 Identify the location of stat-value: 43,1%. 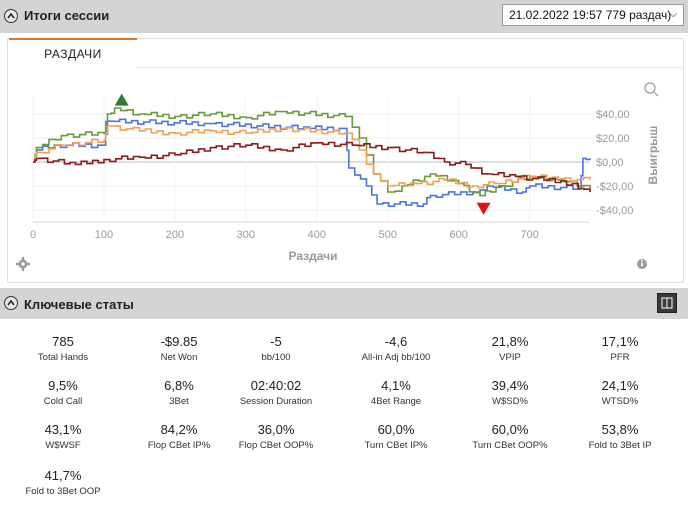
(63, 429).